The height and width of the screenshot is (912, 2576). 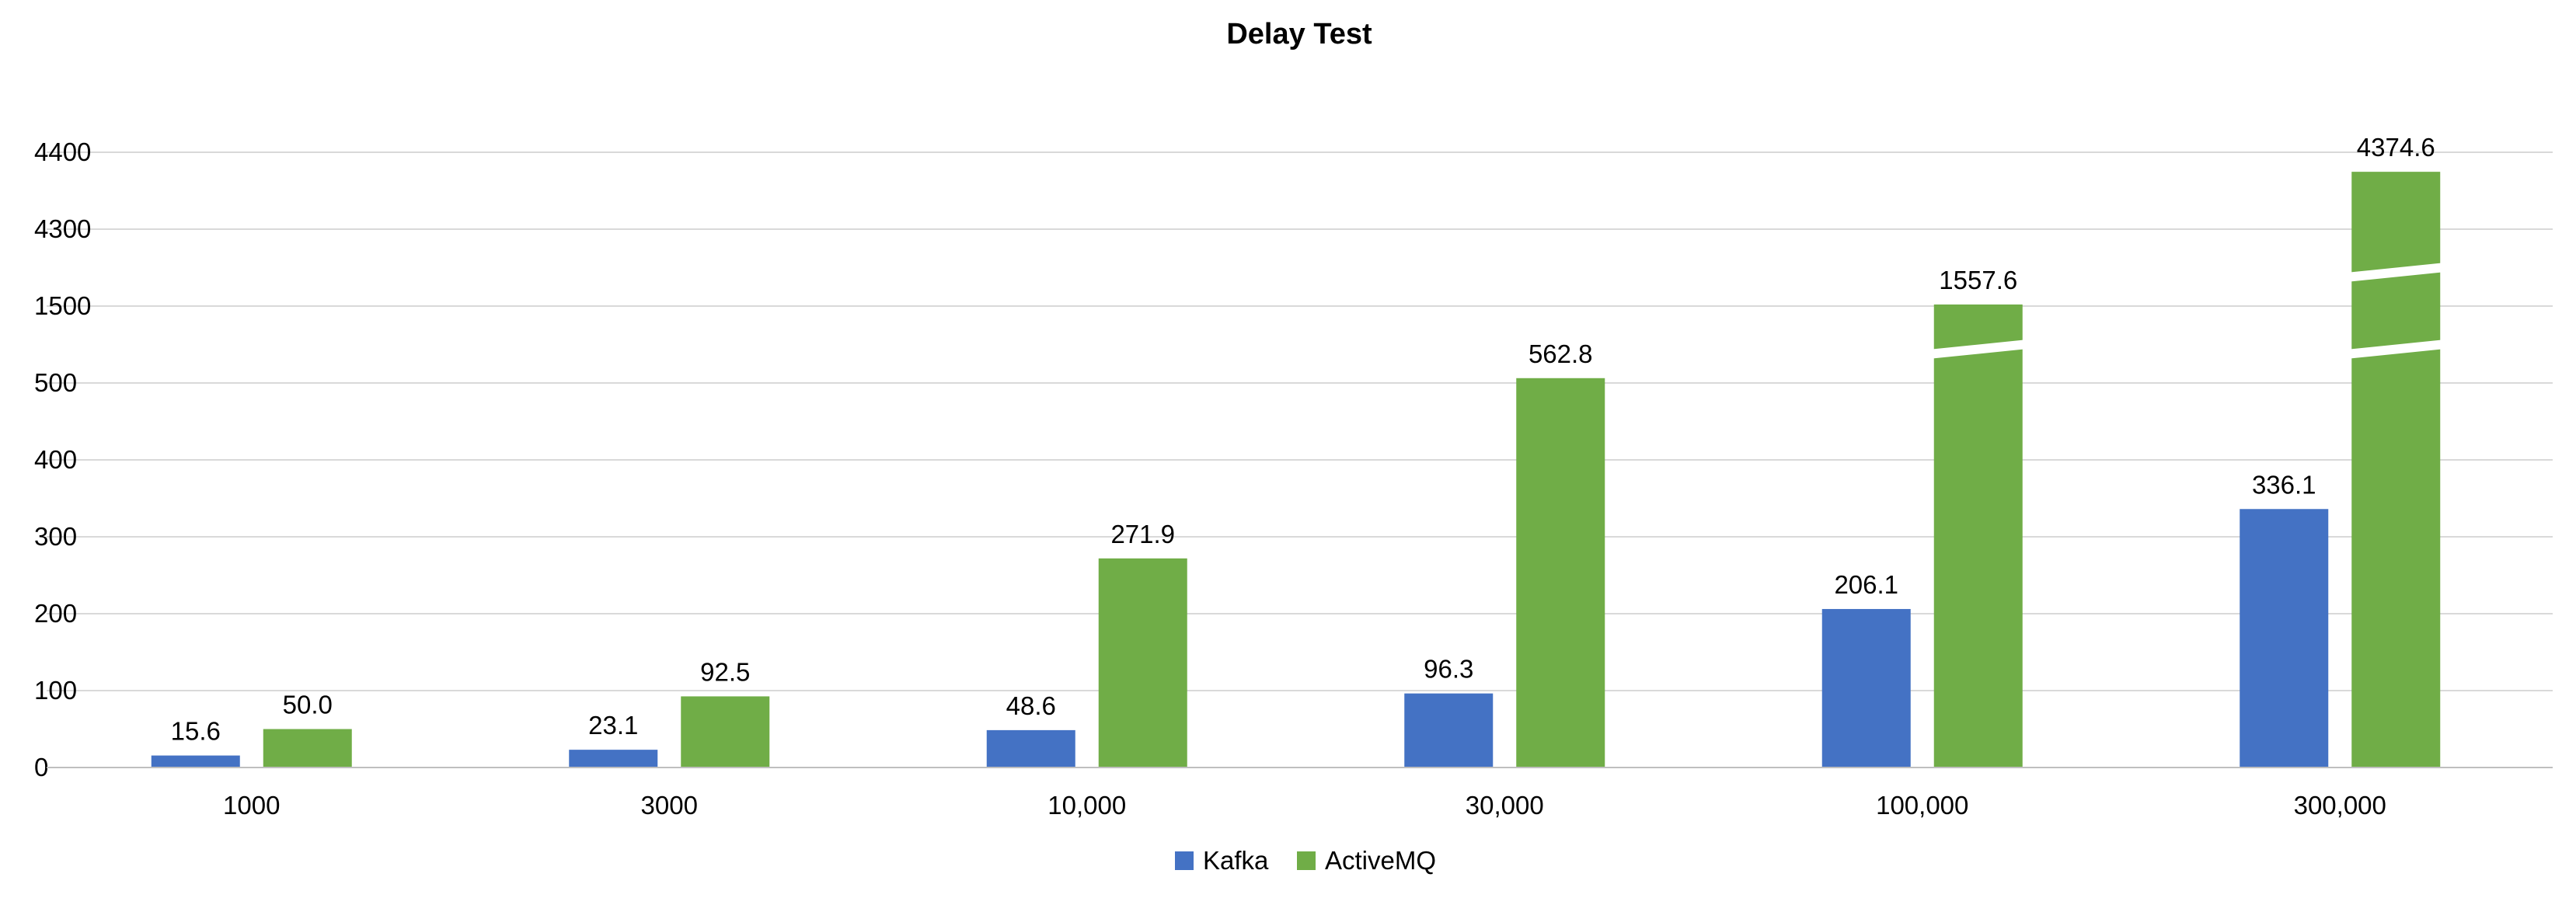 What do you see at coordinates (2396, 147) in the screenshot?
I see `data-label: 4374.6` at bounding box center [2396, 147].